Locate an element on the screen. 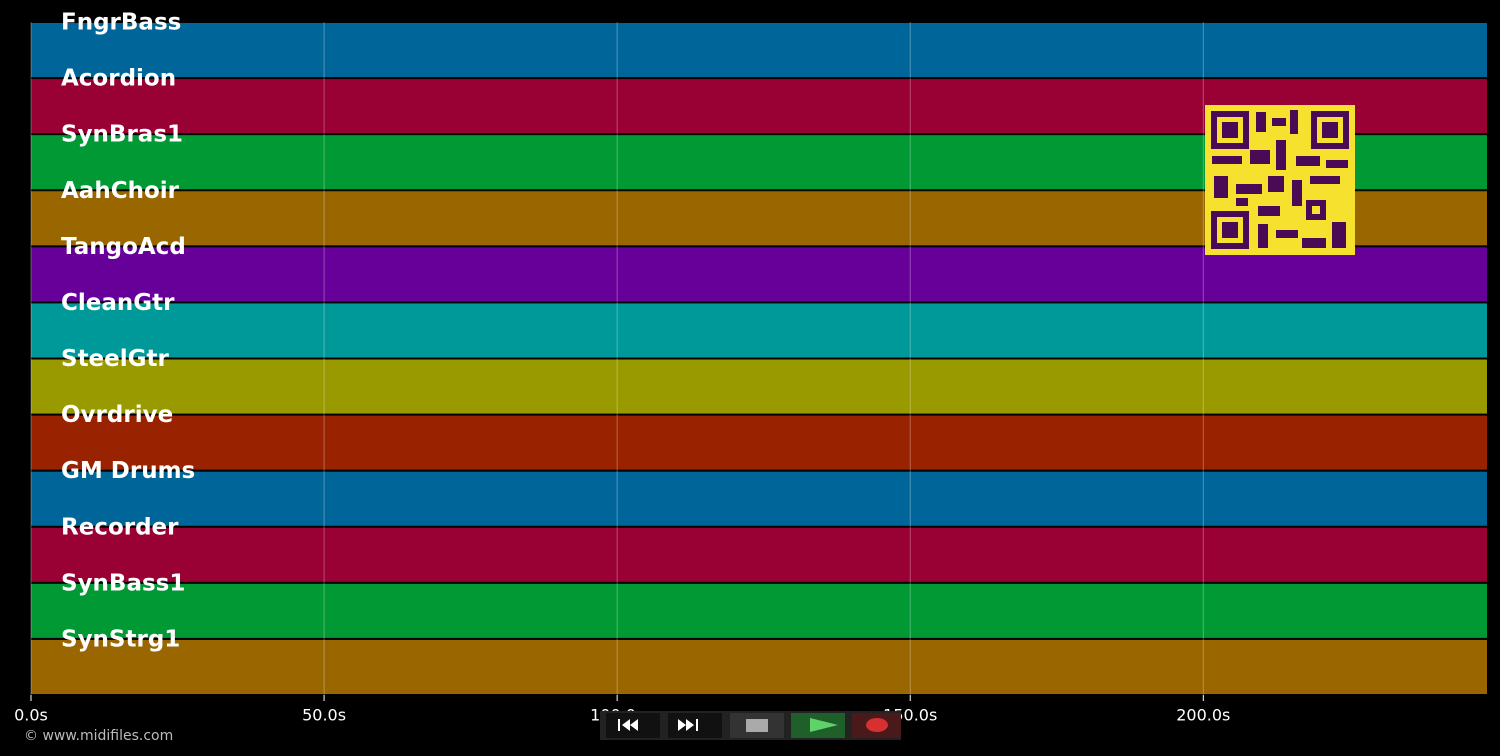 The height and width of the screenshot is (756, 1500). play-button is located at coordinates (818, 725).